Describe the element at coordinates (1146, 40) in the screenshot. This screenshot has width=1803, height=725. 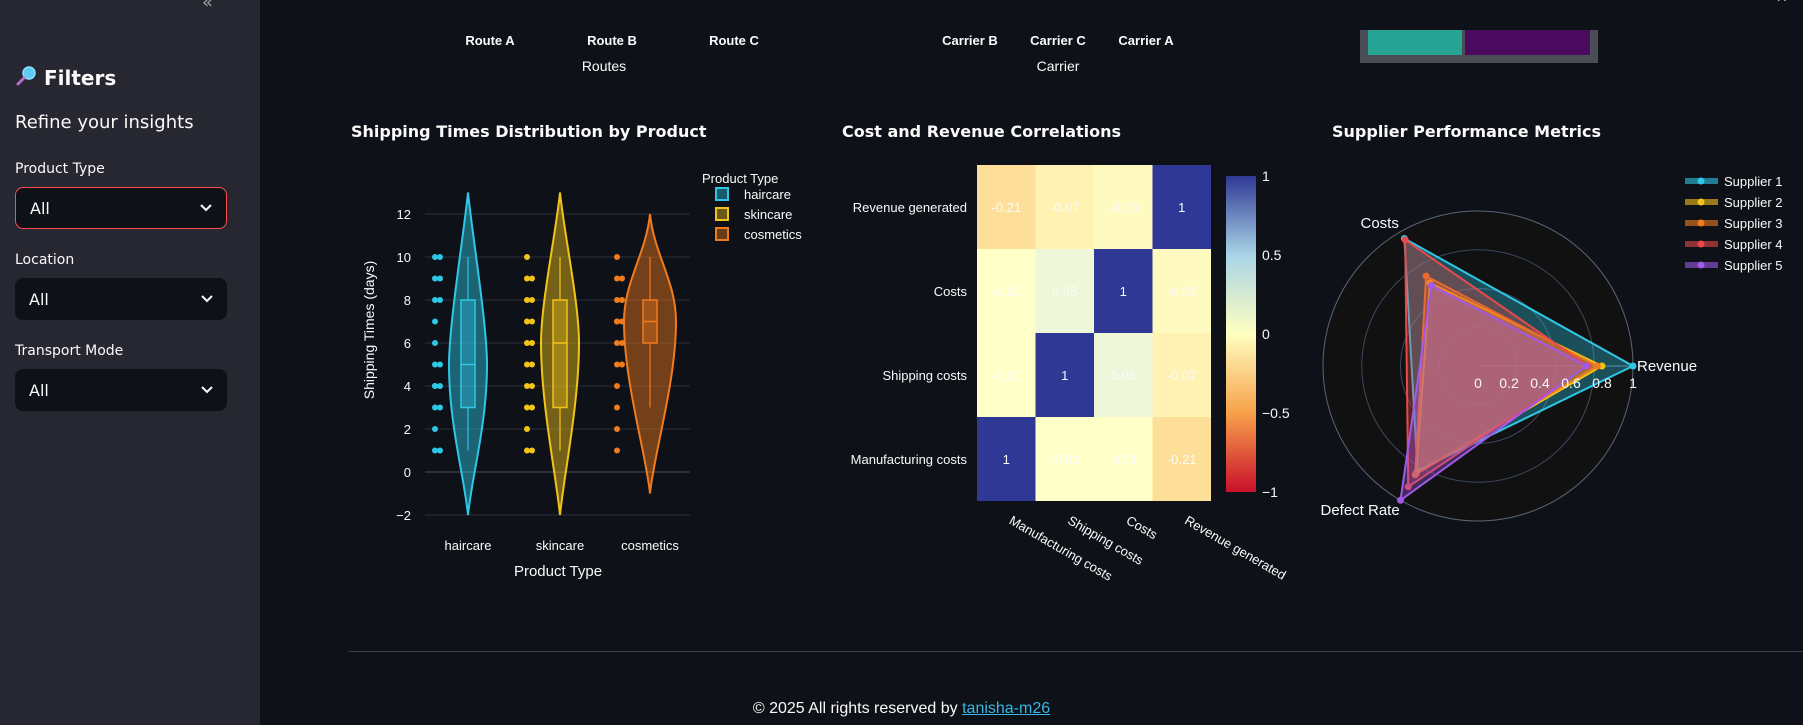
I see `carrier-a-tick: Carrier A` at that location.